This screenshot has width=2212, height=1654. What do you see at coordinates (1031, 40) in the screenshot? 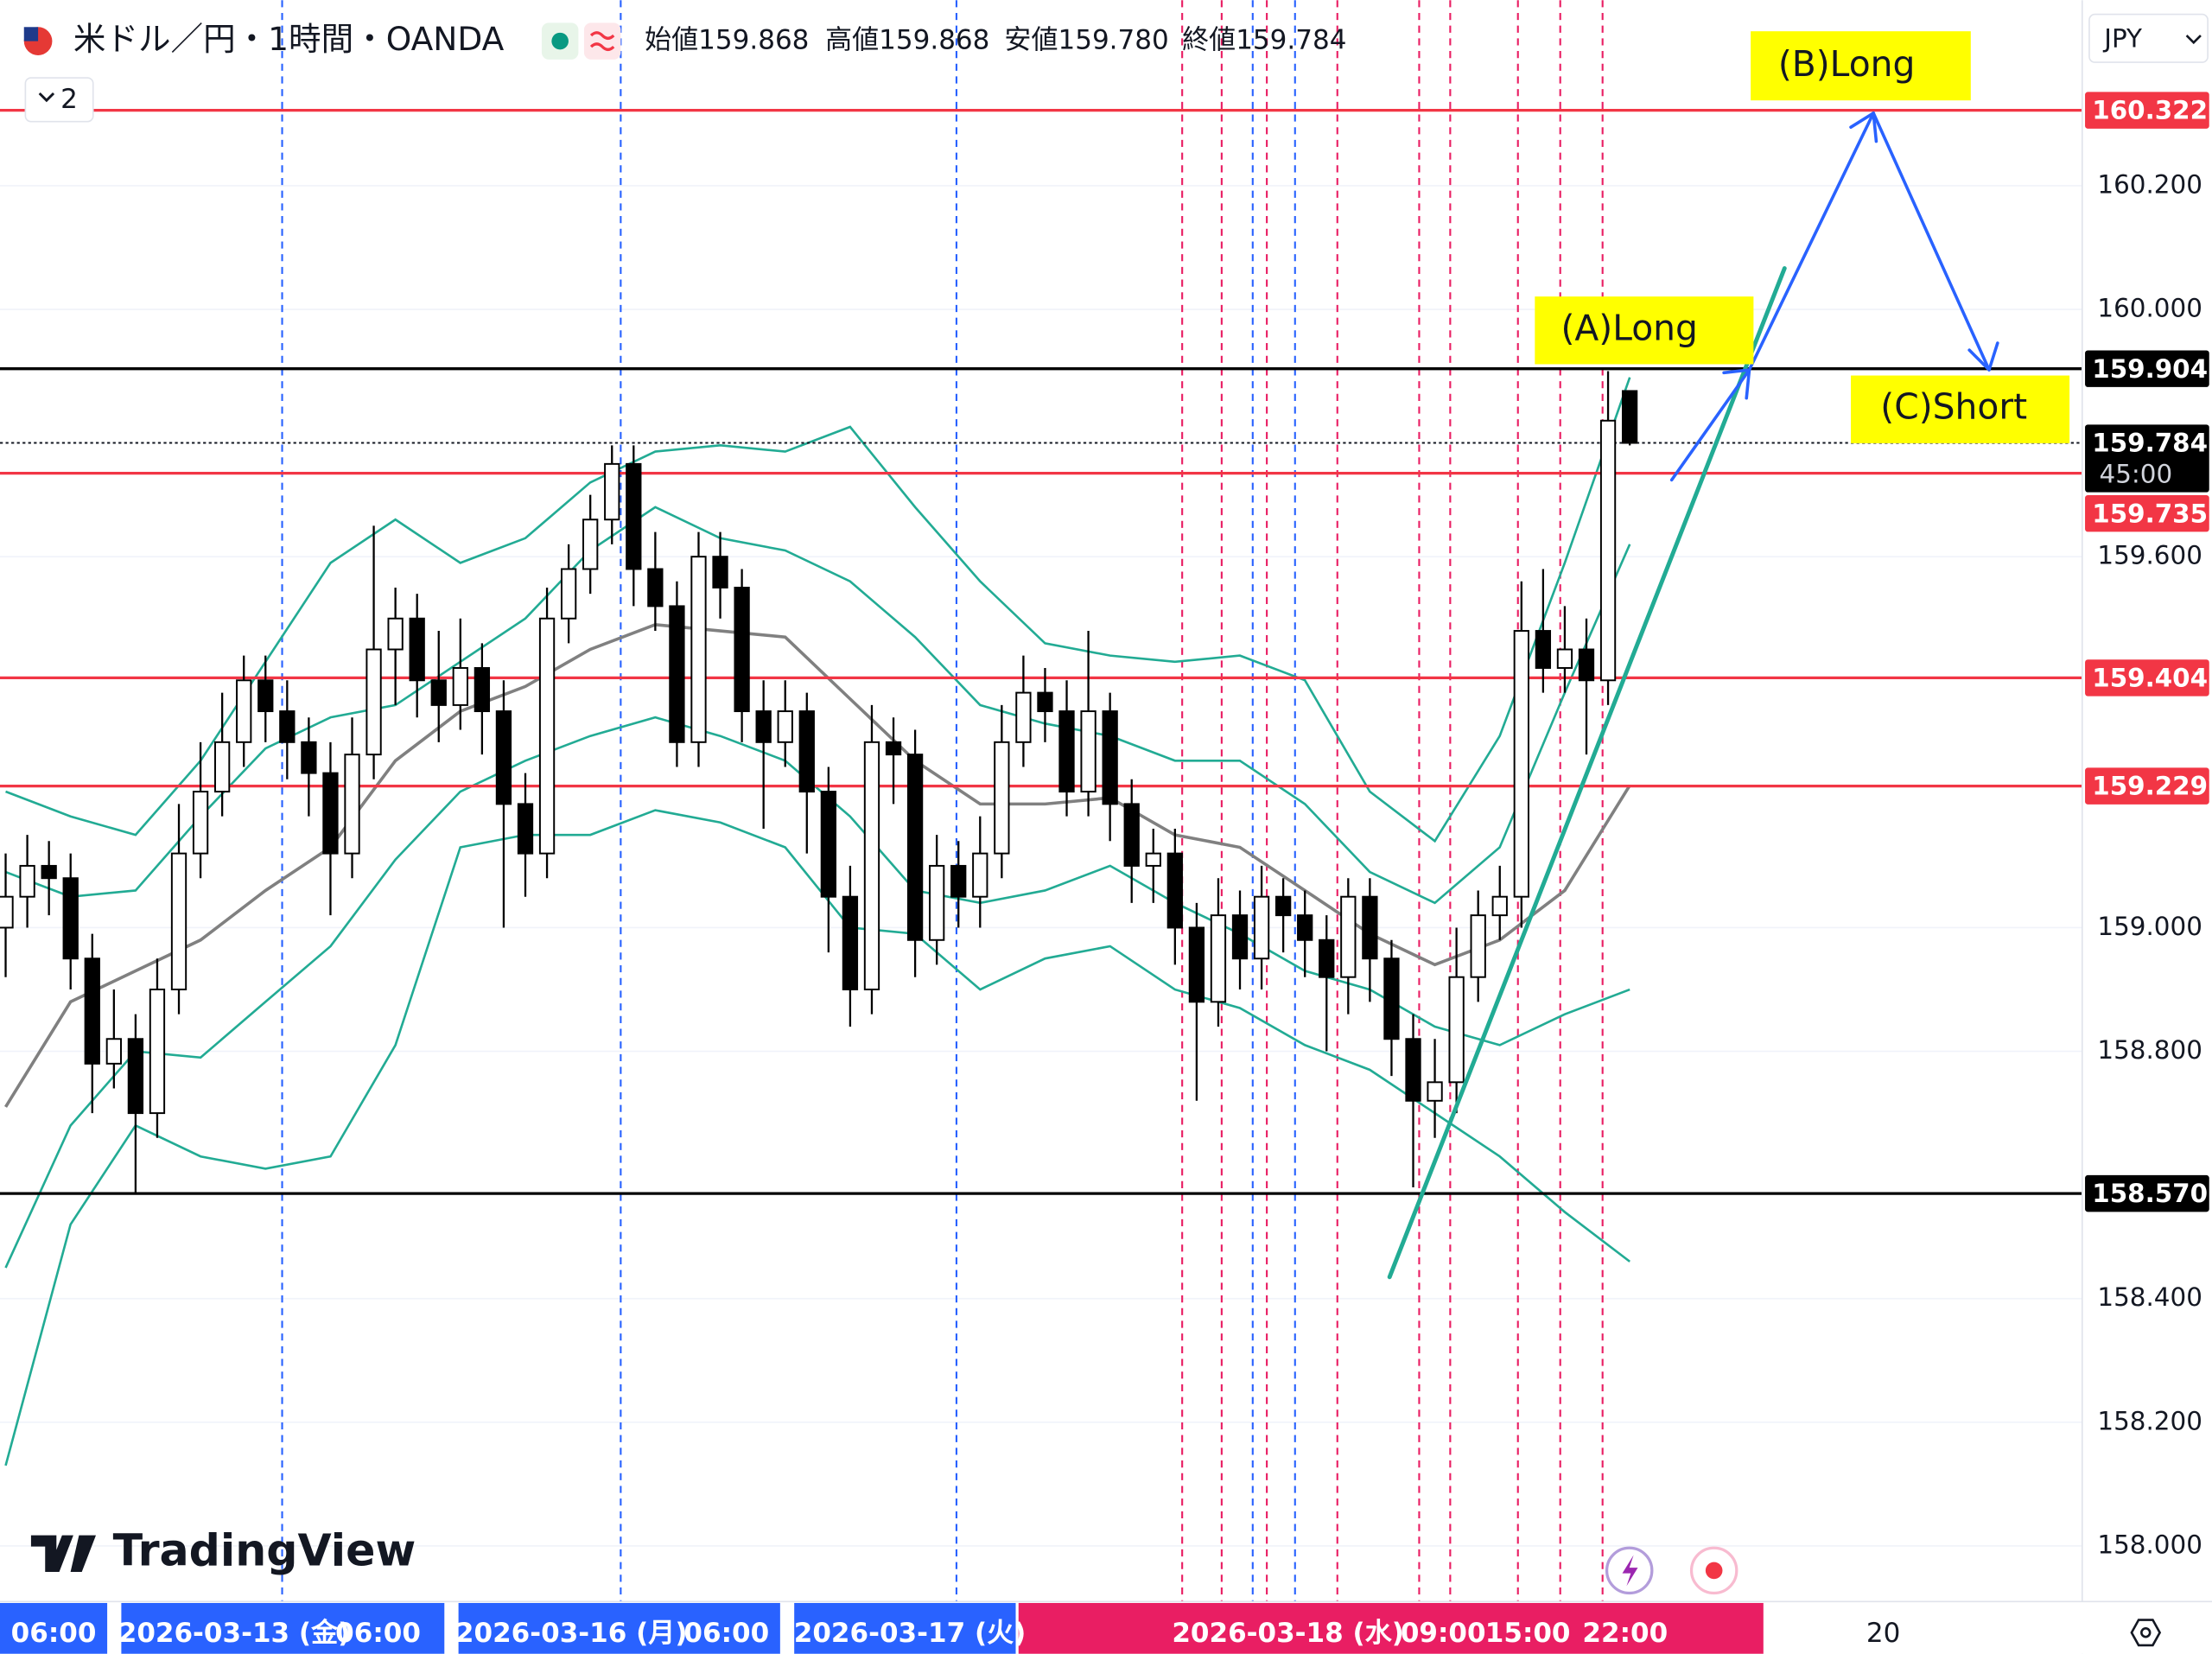
I see `ohlc-label: 安値` at bounding box center [1031, 40].